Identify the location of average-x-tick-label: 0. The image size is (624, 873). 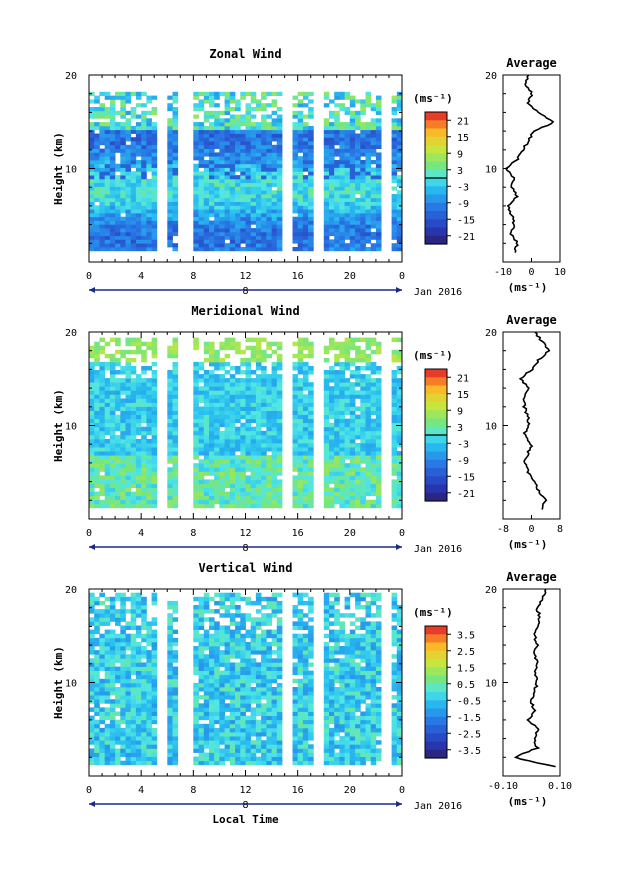
(531, 272).